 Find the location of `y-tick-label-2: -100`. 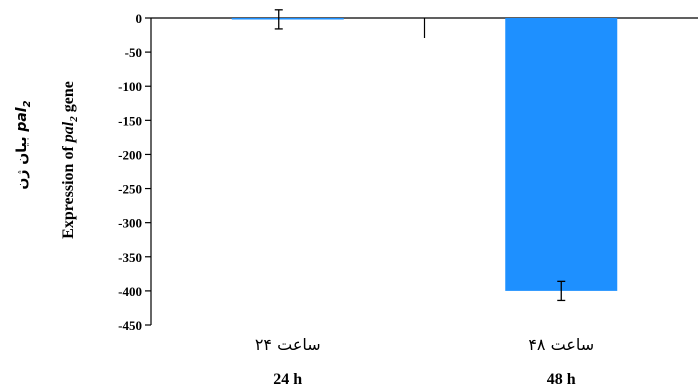

y-tick-label-2: -100 is located at coordinates (130, 86).